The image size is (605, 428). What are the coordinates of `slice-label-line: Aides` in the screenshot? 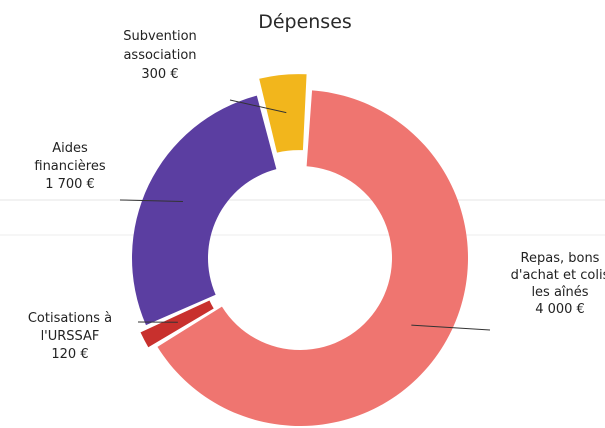 It's located at (70, 148).